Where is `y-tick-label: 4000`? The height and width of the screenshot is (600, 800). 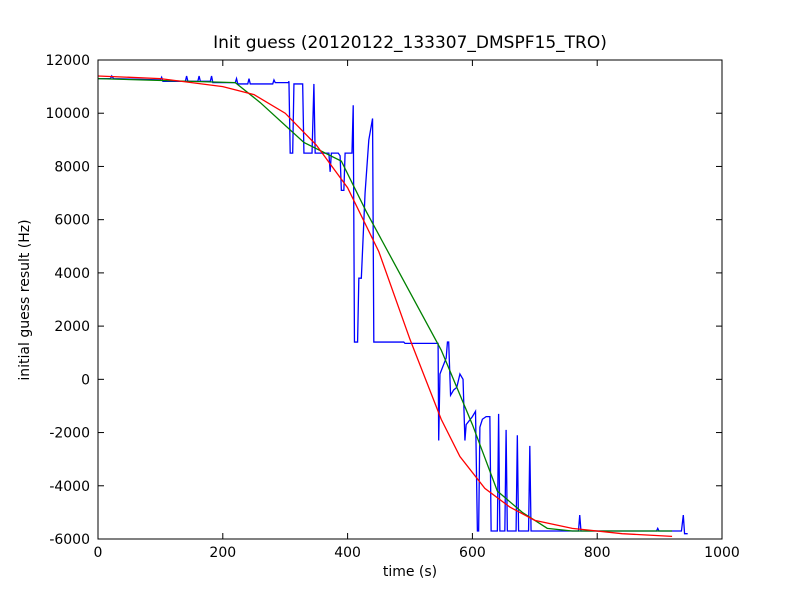 y-tick-label: 4000 is located at coordinates (72, 274).